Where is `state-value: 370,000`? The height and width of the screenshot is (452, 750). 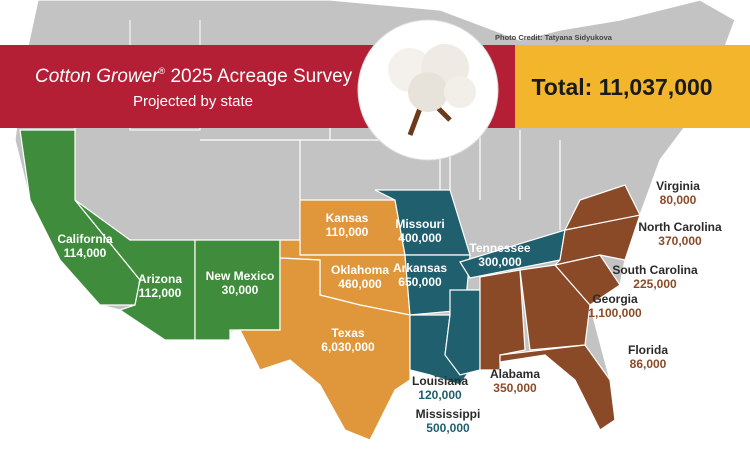
state-value: 370,000 is located at coordinates (680, 241).